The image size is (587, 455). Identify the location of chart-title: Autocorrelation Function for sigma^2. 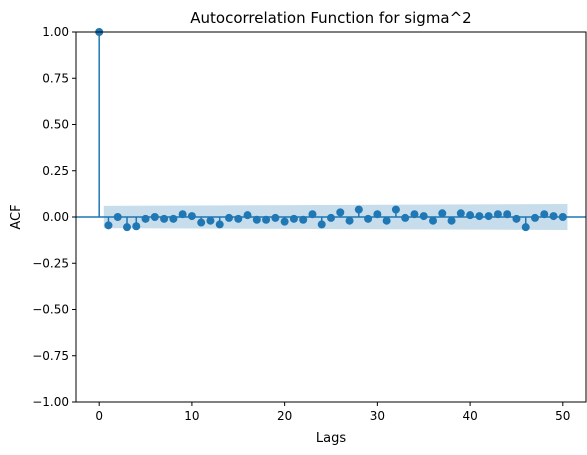
(330, 18).